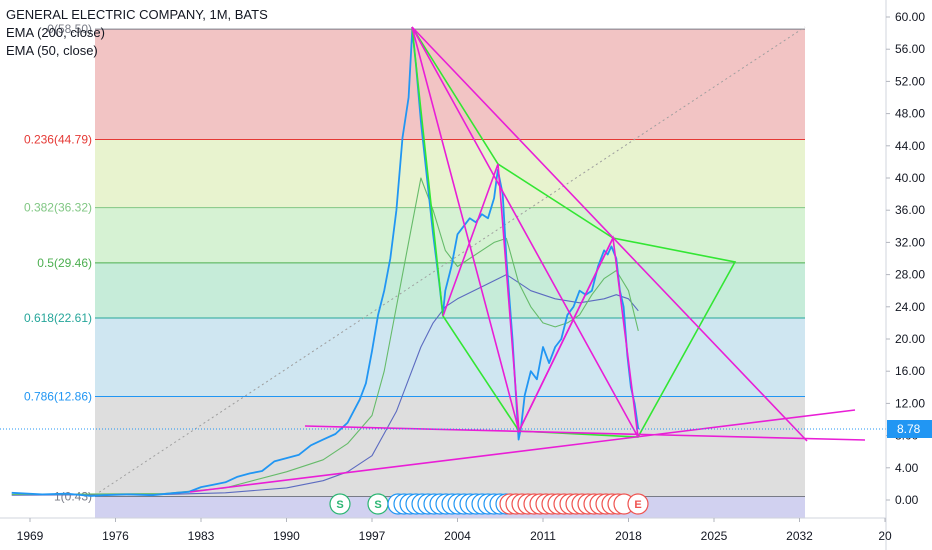  What do you see at coordinates (52, 50) in the screenshot?
I see `ema-50-legend: EMA (50, close)` at bounding box center [52, 50].